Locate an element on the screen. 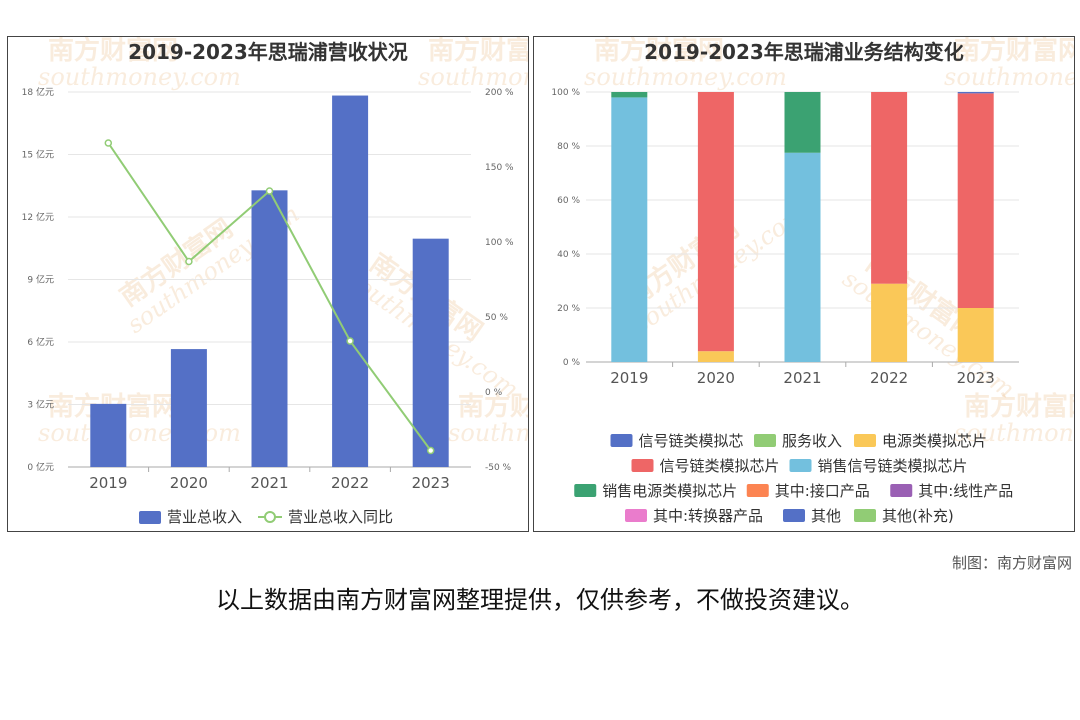  legend-label: 电源类模拟芯片 is located at coordinates (934, 441).